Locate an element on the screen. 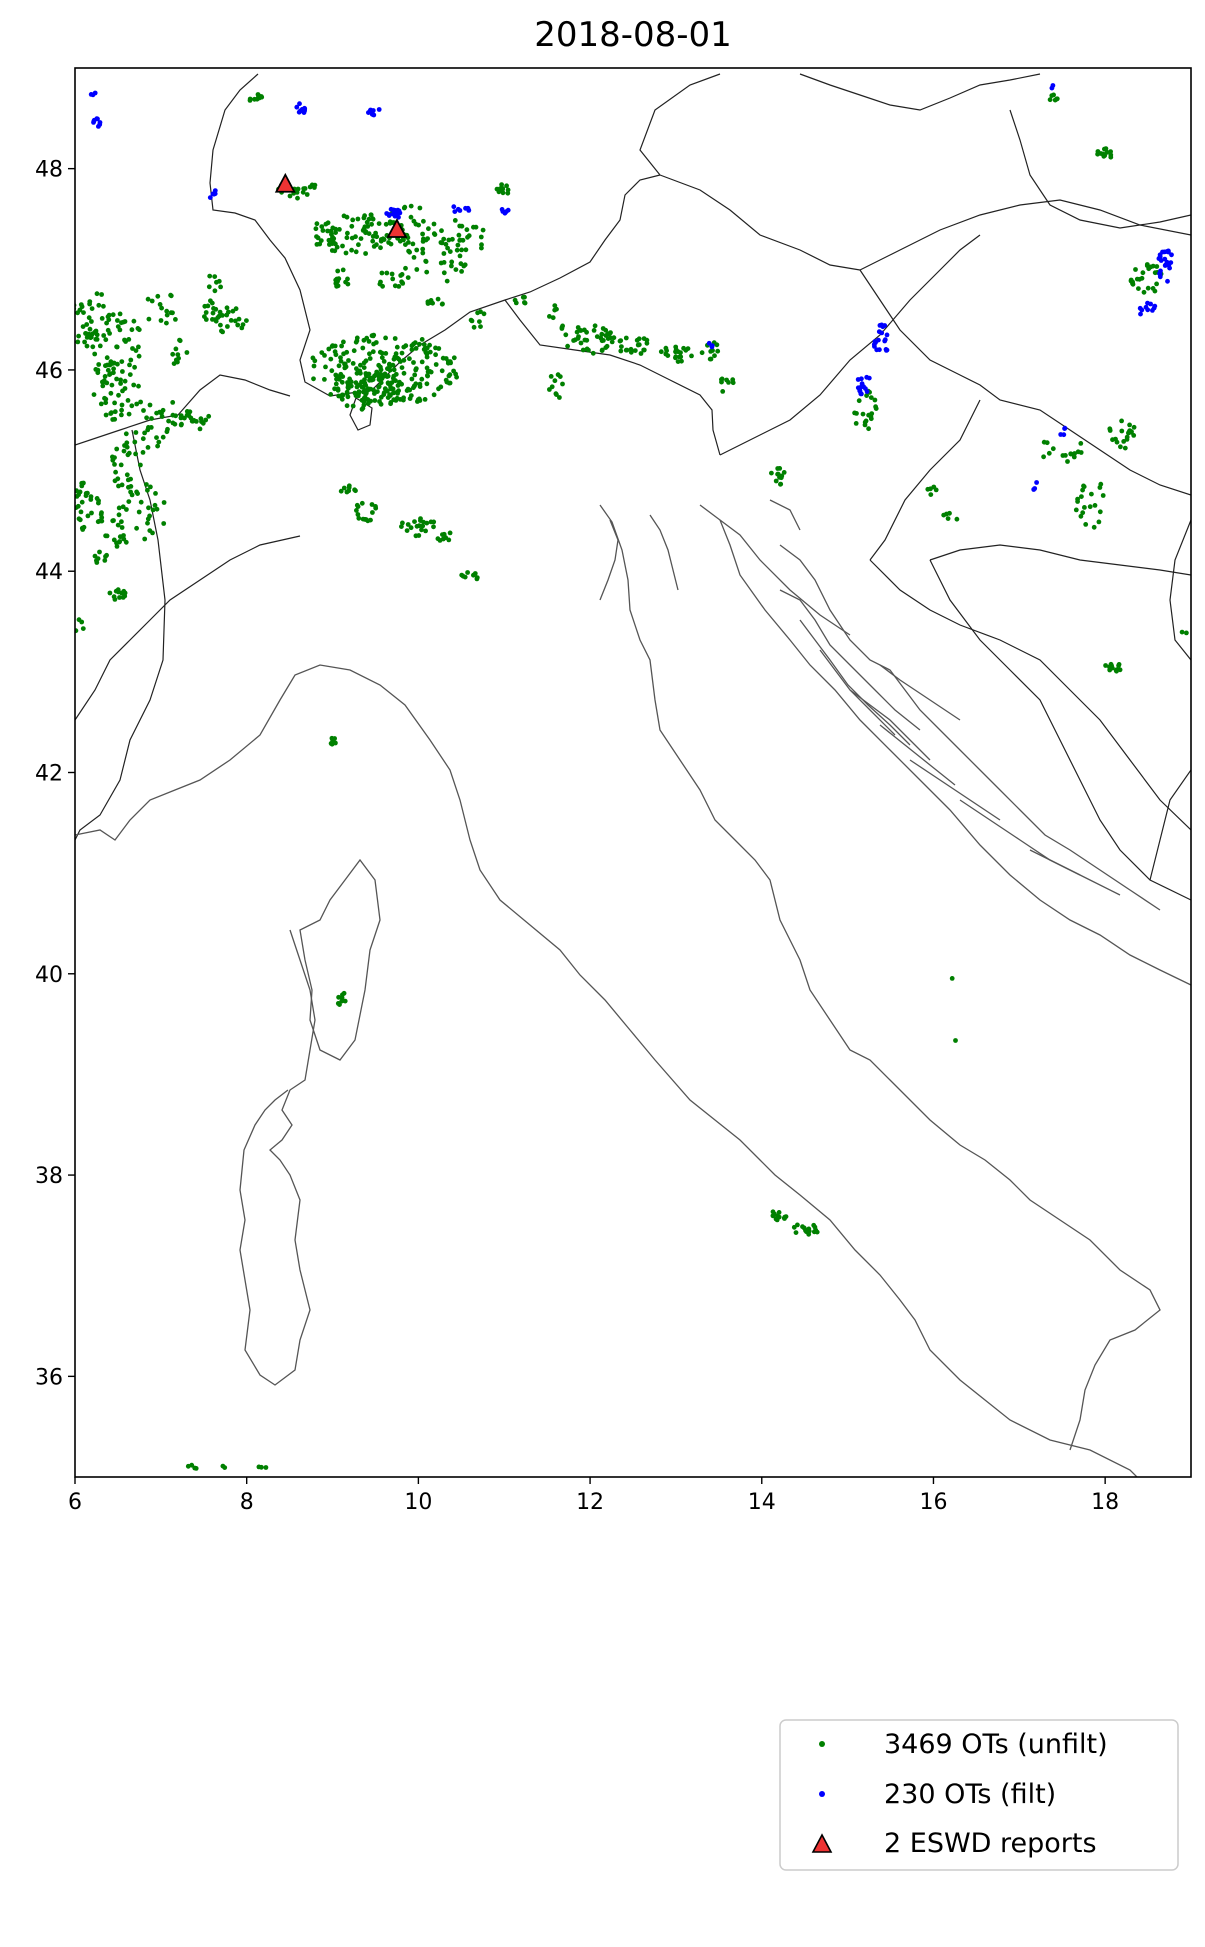  y-tick-label: 40 is located at coordinates (49, 975).